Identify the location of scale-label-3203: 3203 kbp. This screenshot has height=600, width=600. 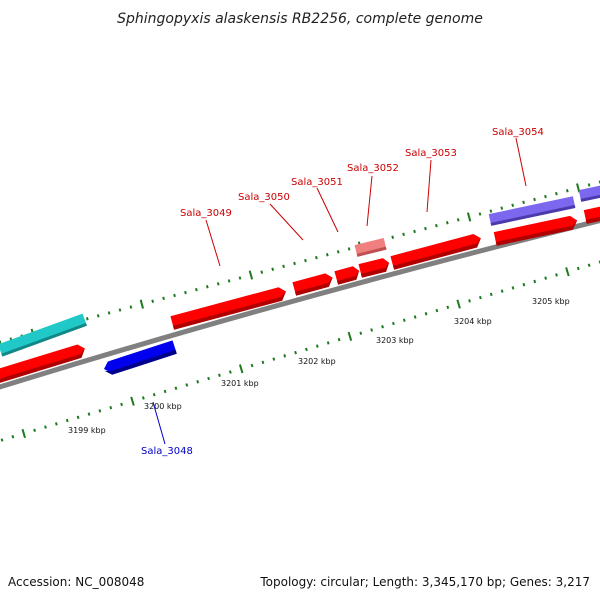
(395, 340).